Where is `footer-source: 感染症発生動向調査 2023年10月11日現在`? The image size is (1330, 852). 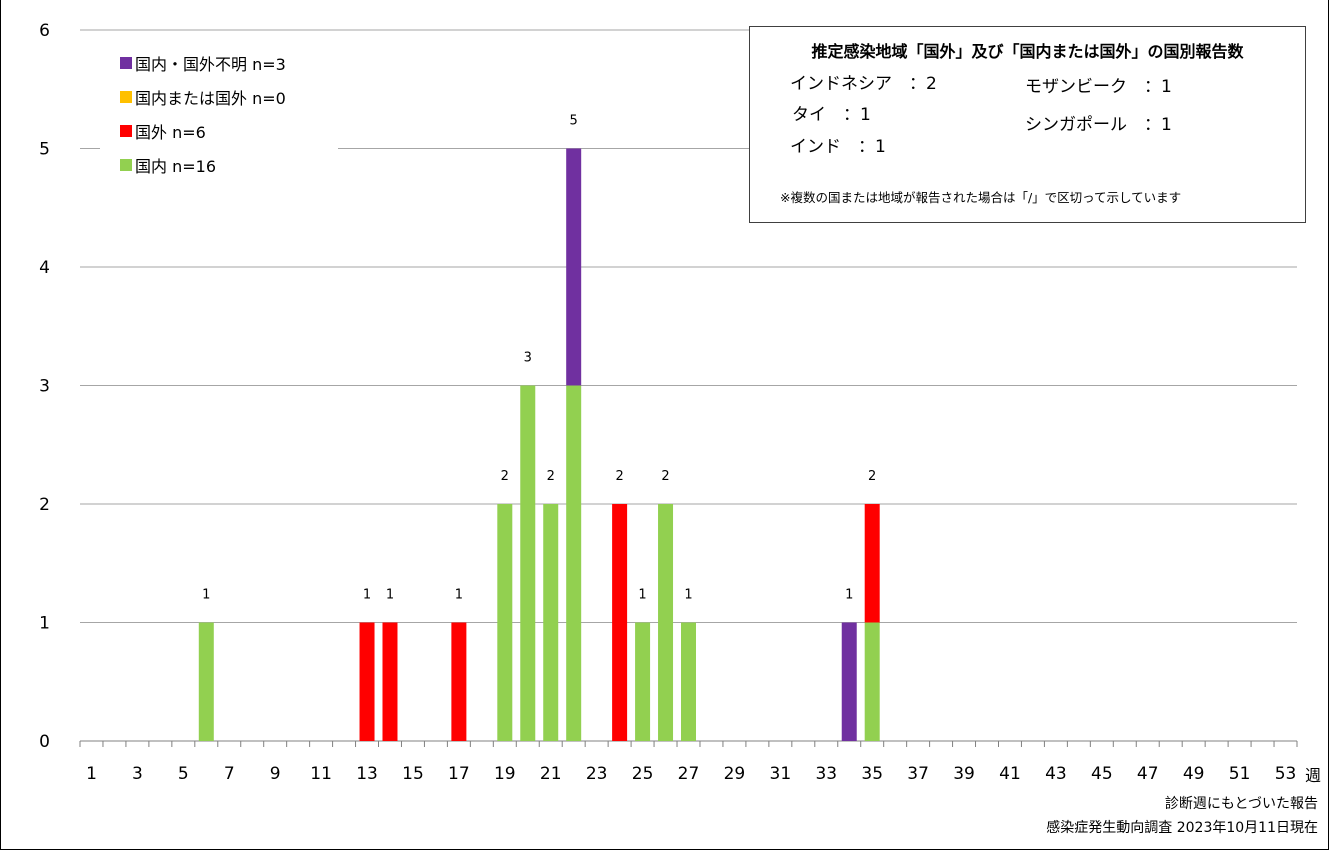 footer-source: 感染症発生動向調査 2023年10月11日現在 is located at coordinates (1182, 828).